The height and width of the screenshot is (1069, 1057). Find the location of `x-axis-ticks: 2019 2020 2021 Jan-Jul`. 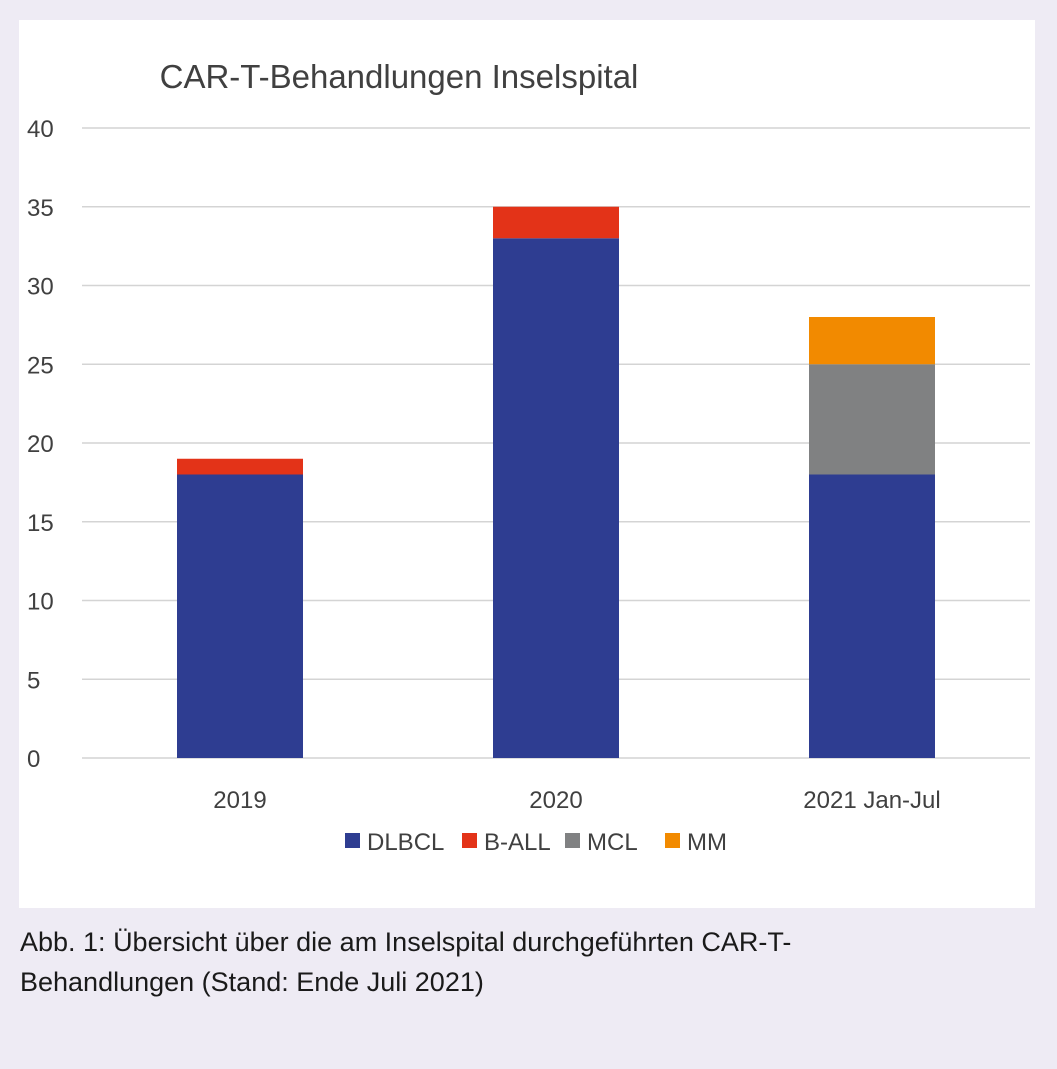

x-axis-ticks: 2019 2020 2021 Jan-Jul is located at coordinates (576, 800).